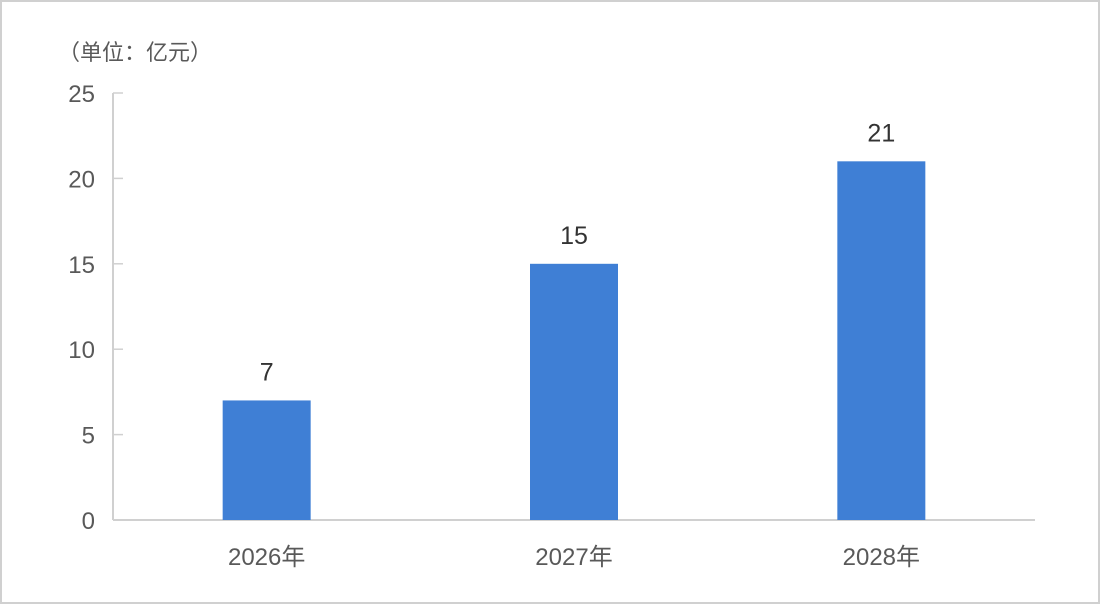 This screenshot has height=604, width=1100. What do you see at coordinates (881, 557) in the screenshot?
I see `x-tick-label: 2028年` at bounding box center [881, 557].